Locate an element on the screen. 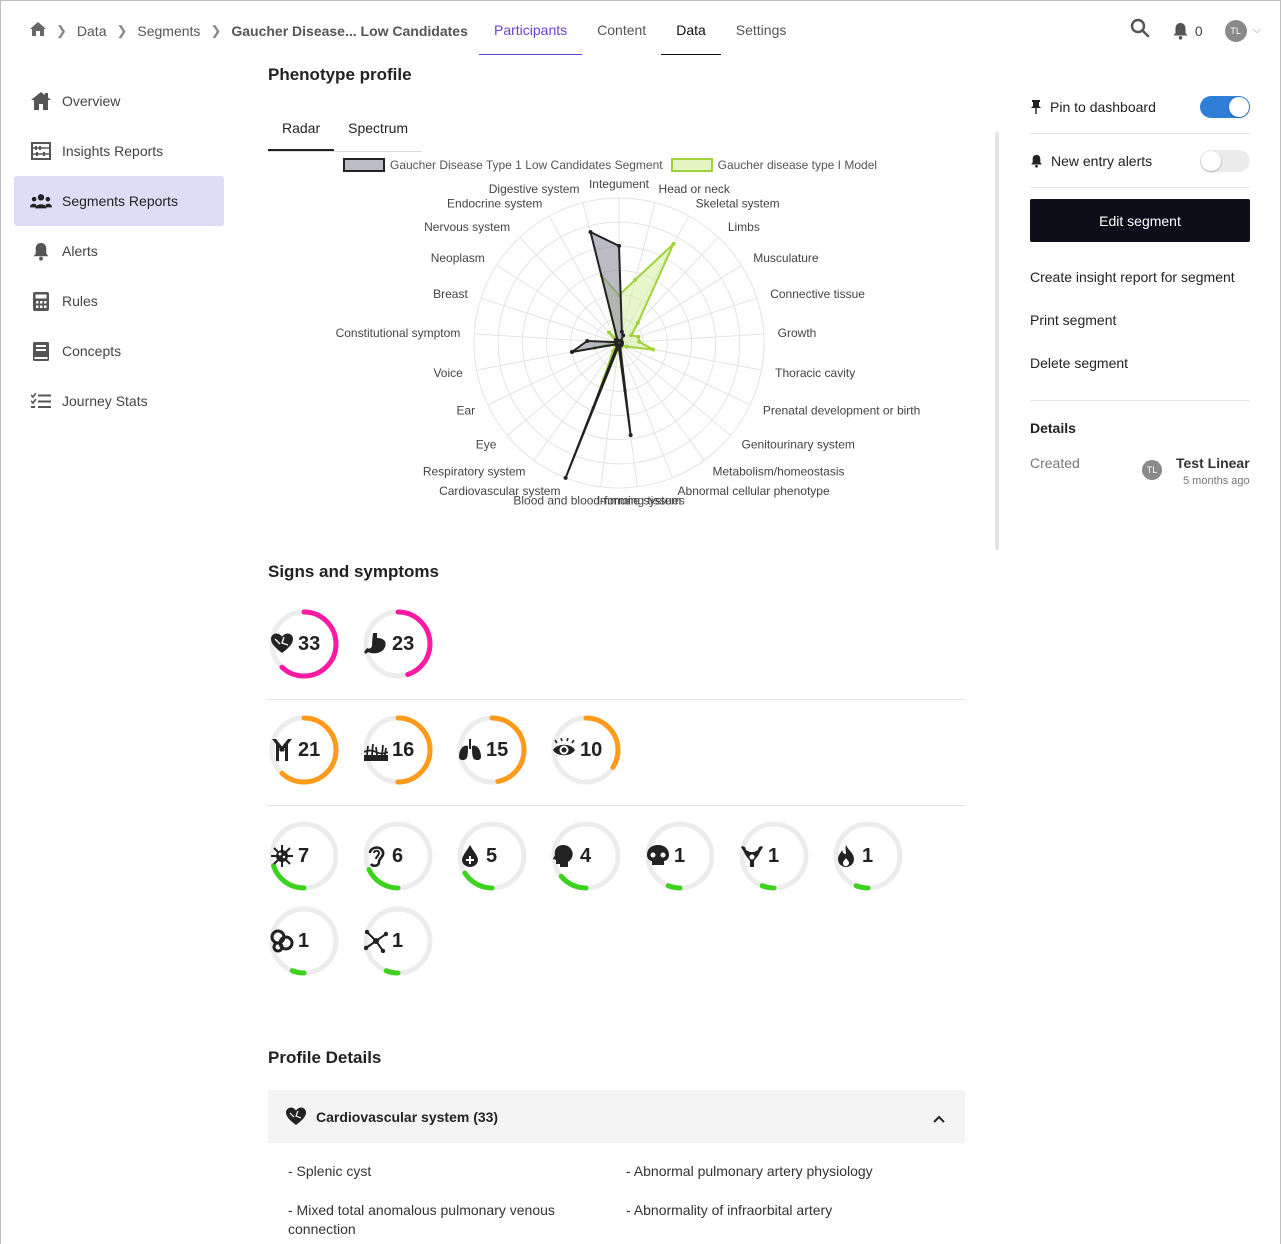 The height and width of the screenshot is (1244, 1281). radar-axis-label: Growth is located at coordinates (797, 333).